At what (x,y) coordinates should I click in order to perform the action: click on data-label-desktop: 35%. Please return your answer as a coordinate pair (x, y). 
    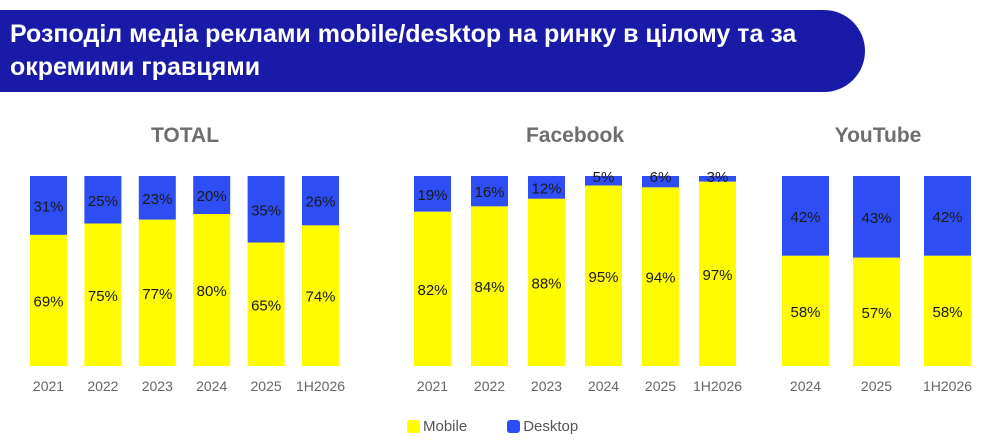
    Looking at the image, I should click on (266, 210).